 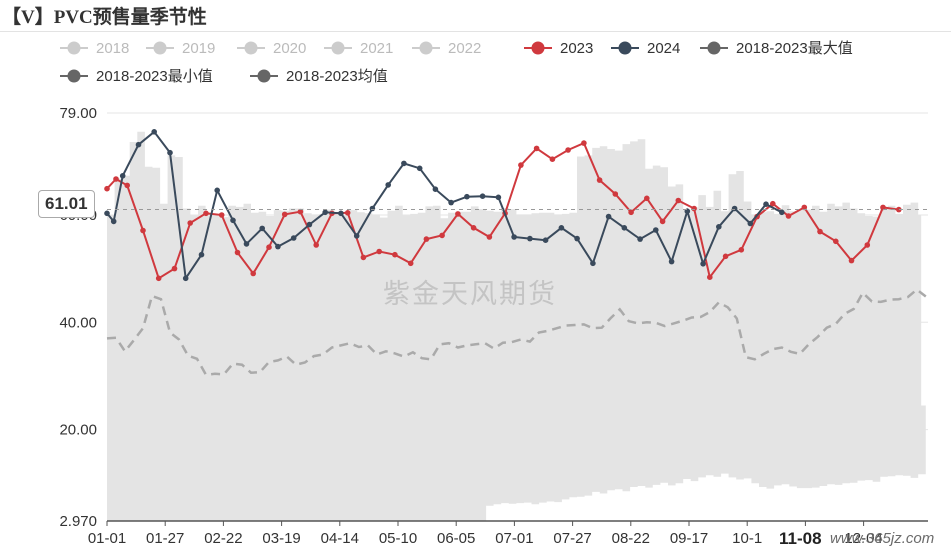 I want to click on legend-item-5: 2022, so click(x=446, y=48).